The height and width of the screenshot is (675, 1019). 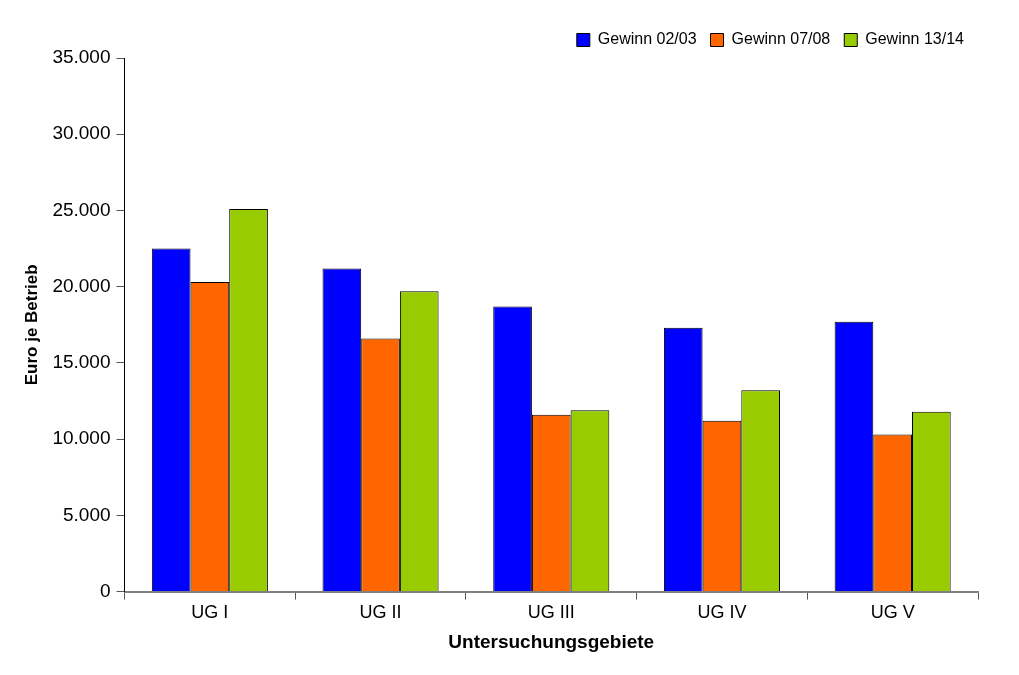 I want to click on y-tick-label: 0, so click(x=105, y=590).